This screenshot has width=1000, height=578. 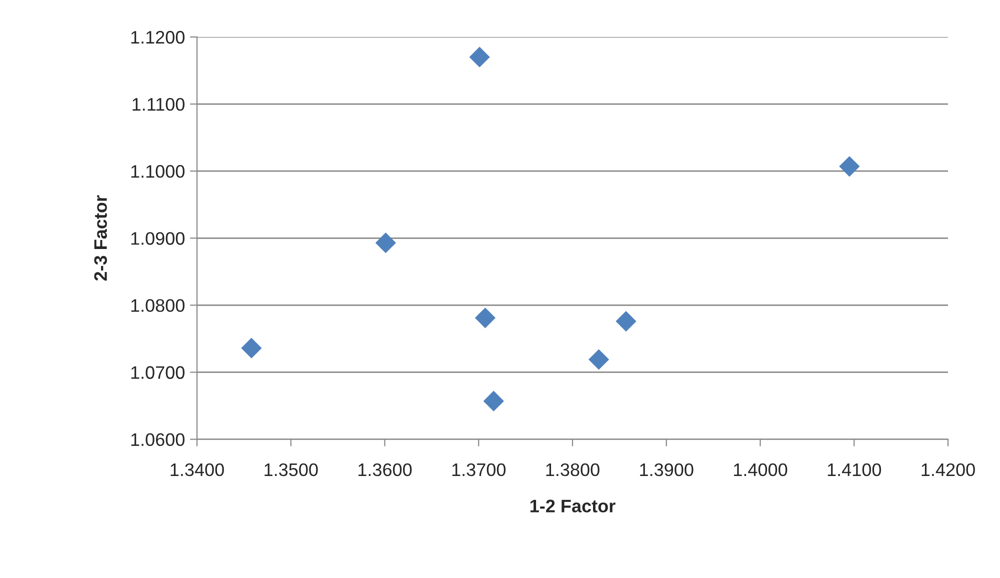 I want to click on x-tick-label: 1.4200, so click(x=948, y=469).